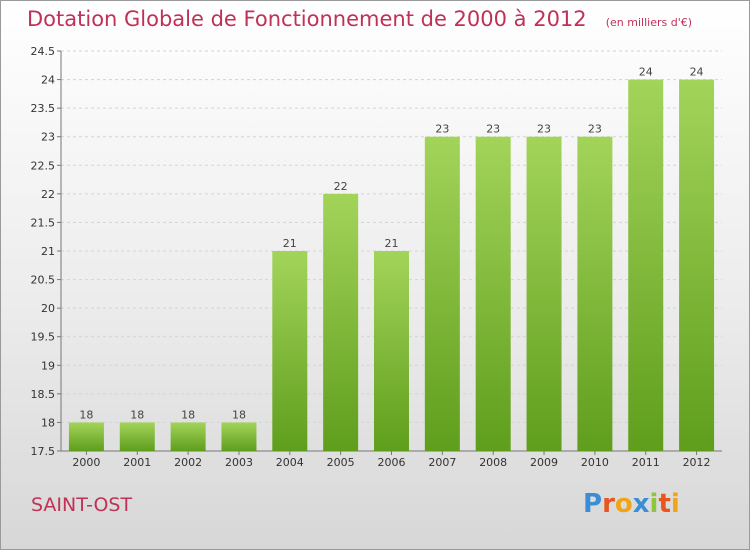 This screenshot has height=550, width=750. What do you see at coordinates (43, 51) in the screenshot?
I see `y-tick-label: 24.5` at bounding box center [43, 51].